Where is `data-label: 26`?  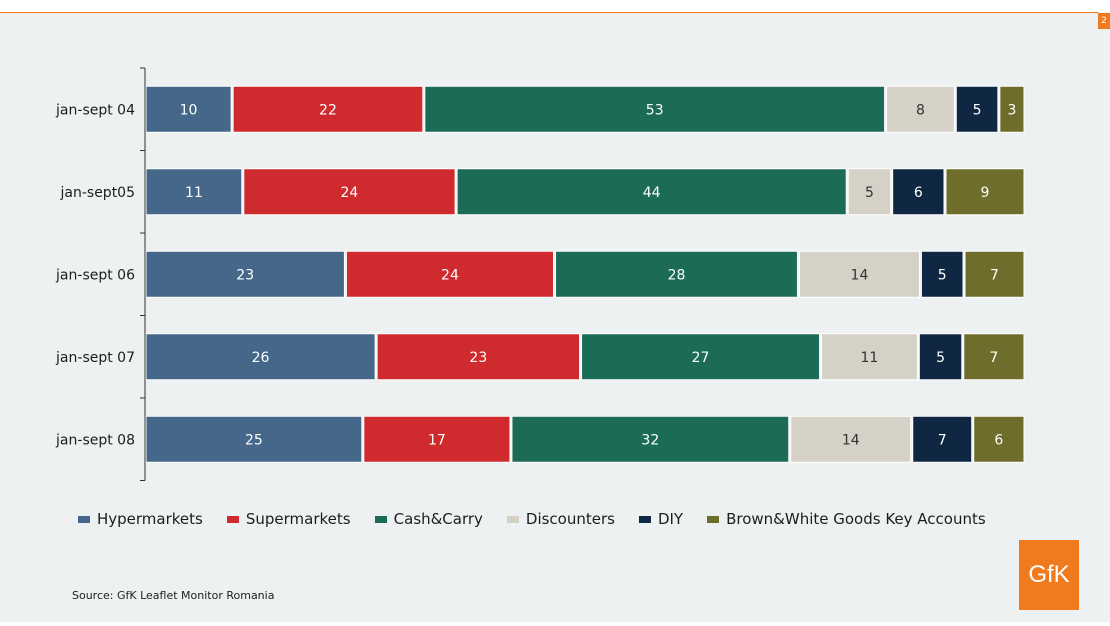
data-label: 26 is located at coordinates (261, 358).